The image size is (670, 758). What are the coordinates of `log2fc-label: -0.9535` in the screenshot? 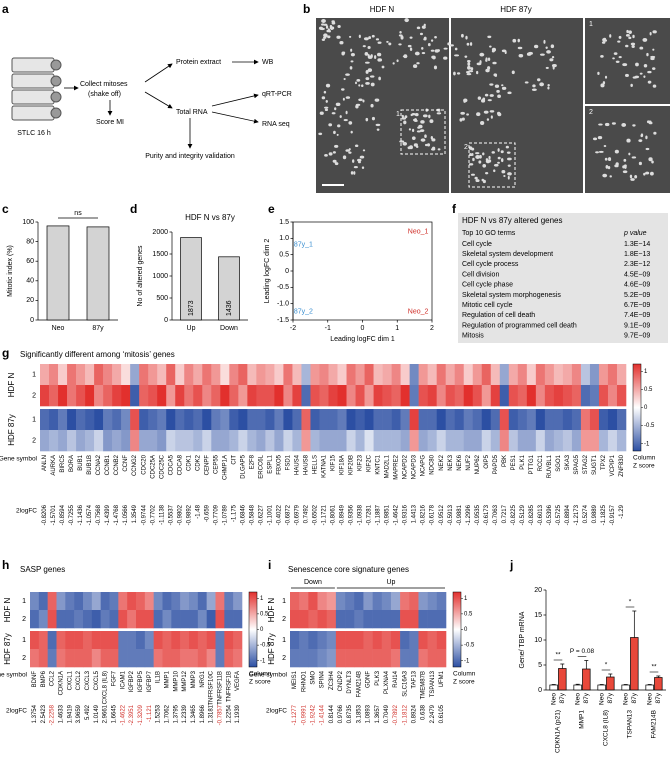 It's located at (478, 514).